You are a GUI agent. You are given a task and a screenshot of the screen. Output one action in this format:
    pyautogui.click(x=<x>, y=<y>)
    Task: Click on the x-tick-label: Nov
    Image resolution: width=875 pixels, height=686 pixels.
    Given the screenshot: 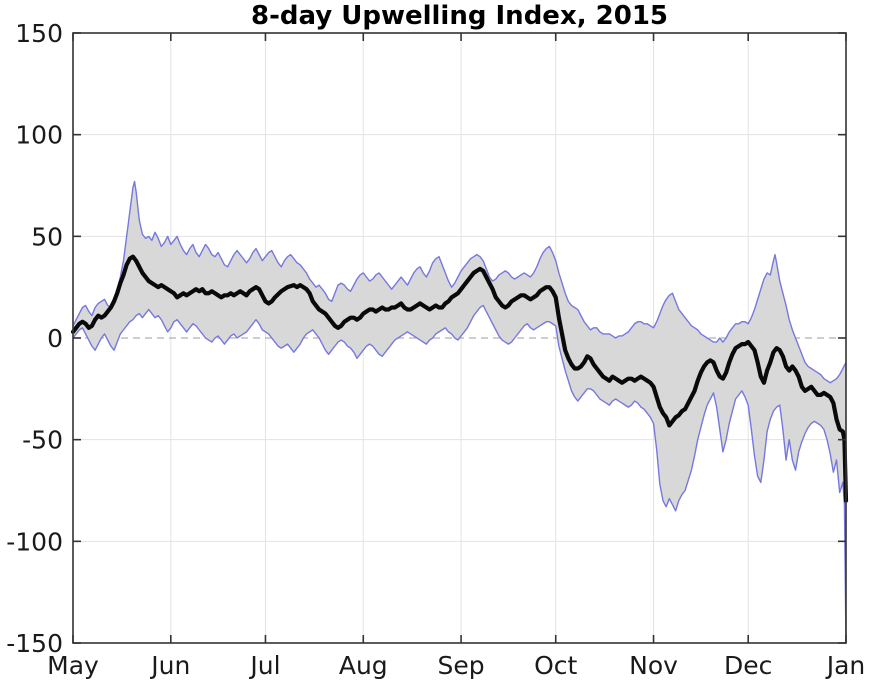 What is the action you would take?
    pyautogui.click(x=653, y=665)
    